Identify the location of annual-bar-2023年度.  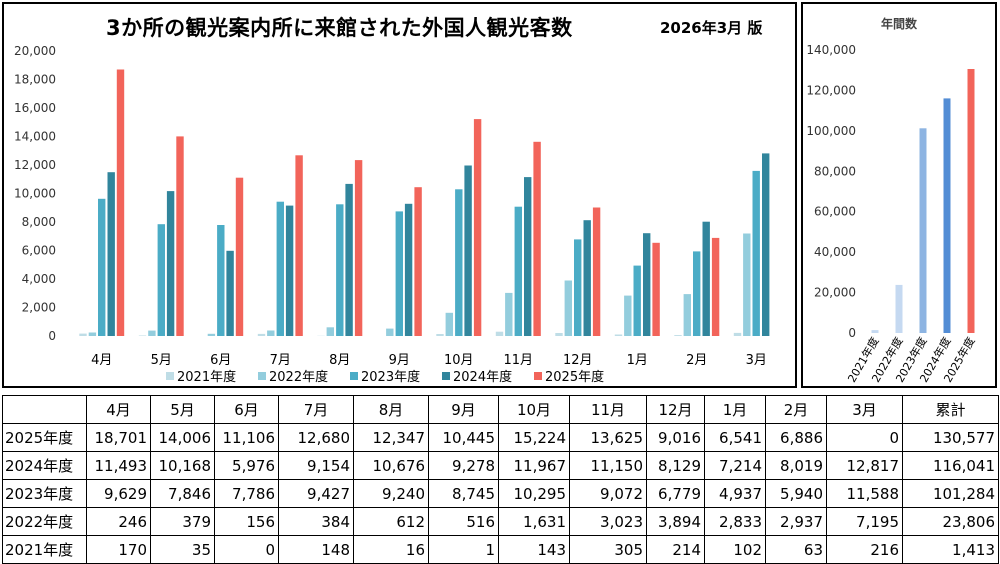
(923, 230).